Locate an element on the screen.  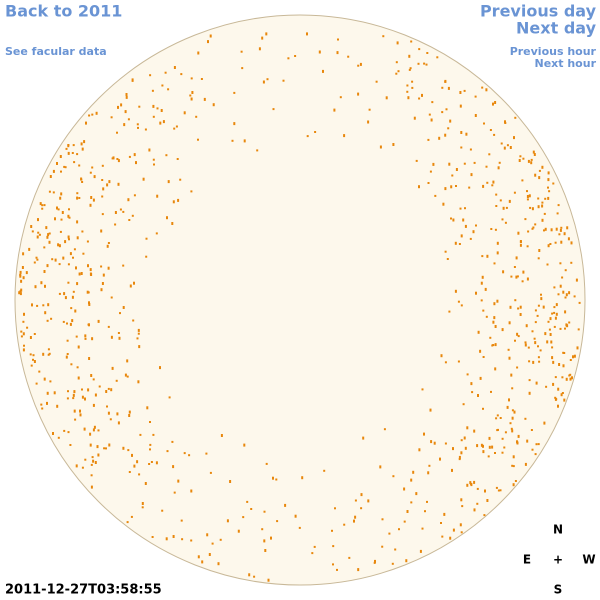
facular-data-link: See facular data is located at coordinates (56, 51).